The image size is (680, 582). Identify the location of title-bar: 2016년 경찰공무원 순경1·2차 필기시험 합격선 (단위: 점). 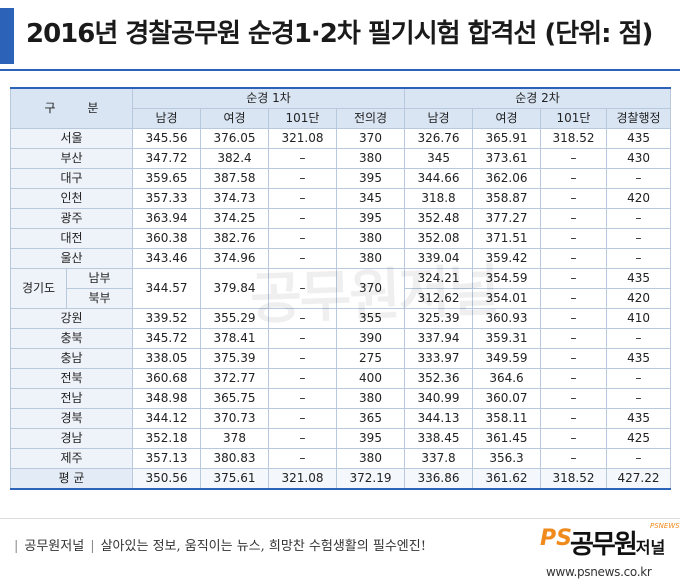
(340, 34).